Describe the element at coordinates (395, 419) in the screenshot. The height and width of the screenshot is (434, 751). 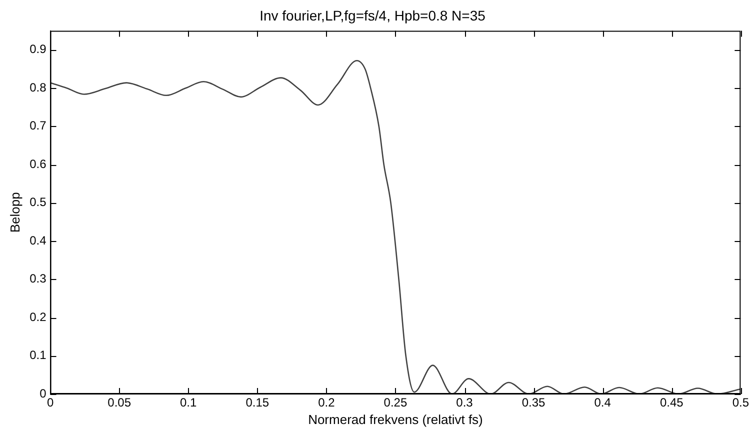
I see `x-axis-title: Normerad frekvens (relativt fs)` at that location.